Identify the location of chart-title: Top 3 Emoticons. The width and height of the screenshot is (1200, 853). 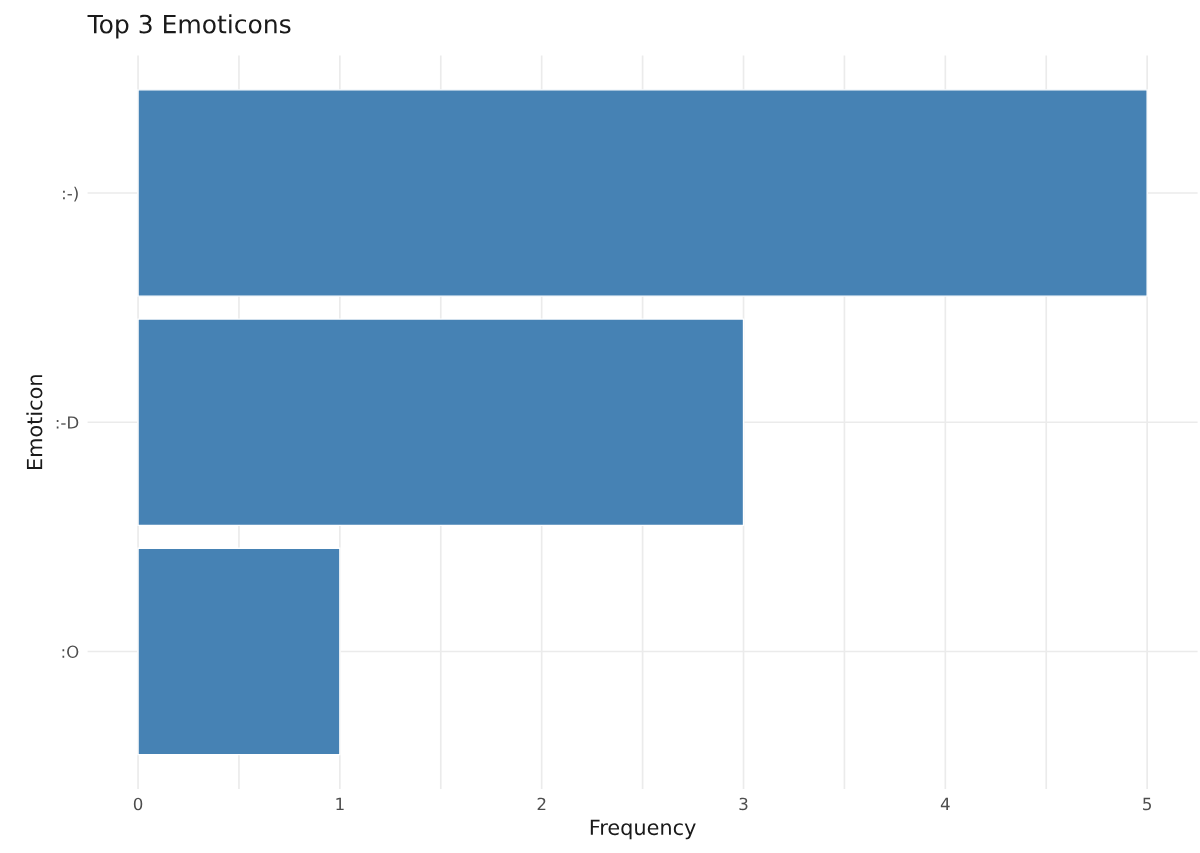
(189, 26).